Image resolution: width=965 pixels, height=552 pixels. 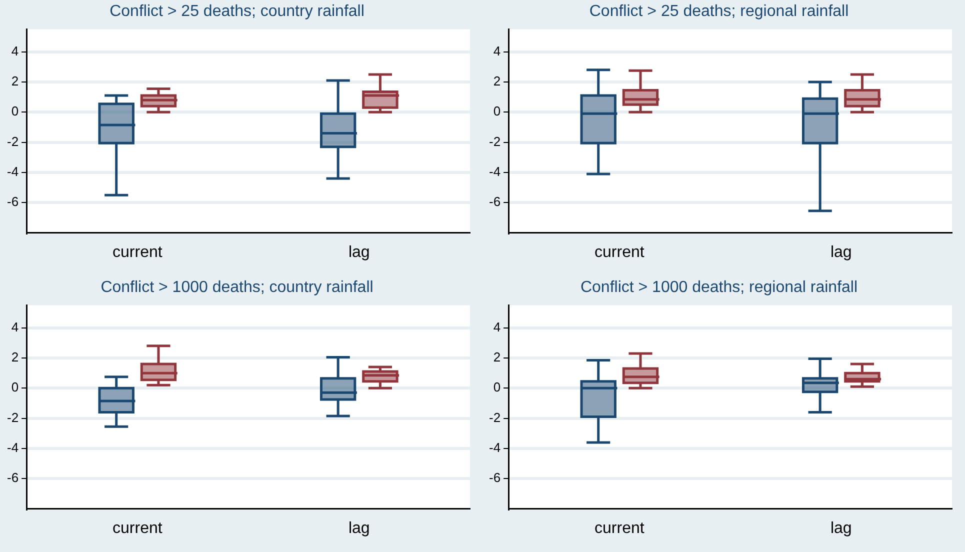 I want to click on chart-title: Conflict > 1000 deaths; regional rainfall, so click(x=719, y=287).